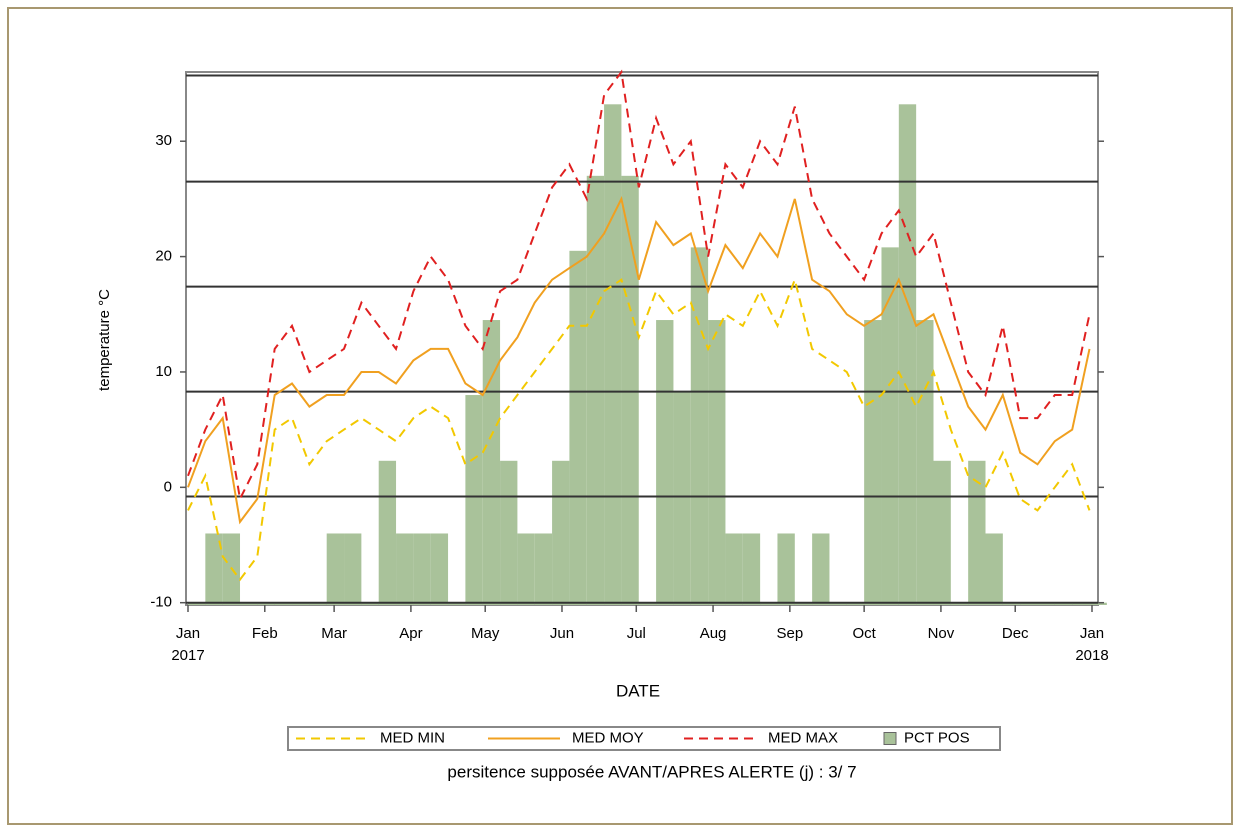  I want to click on y-tick-label: 20, so click(163, 256).